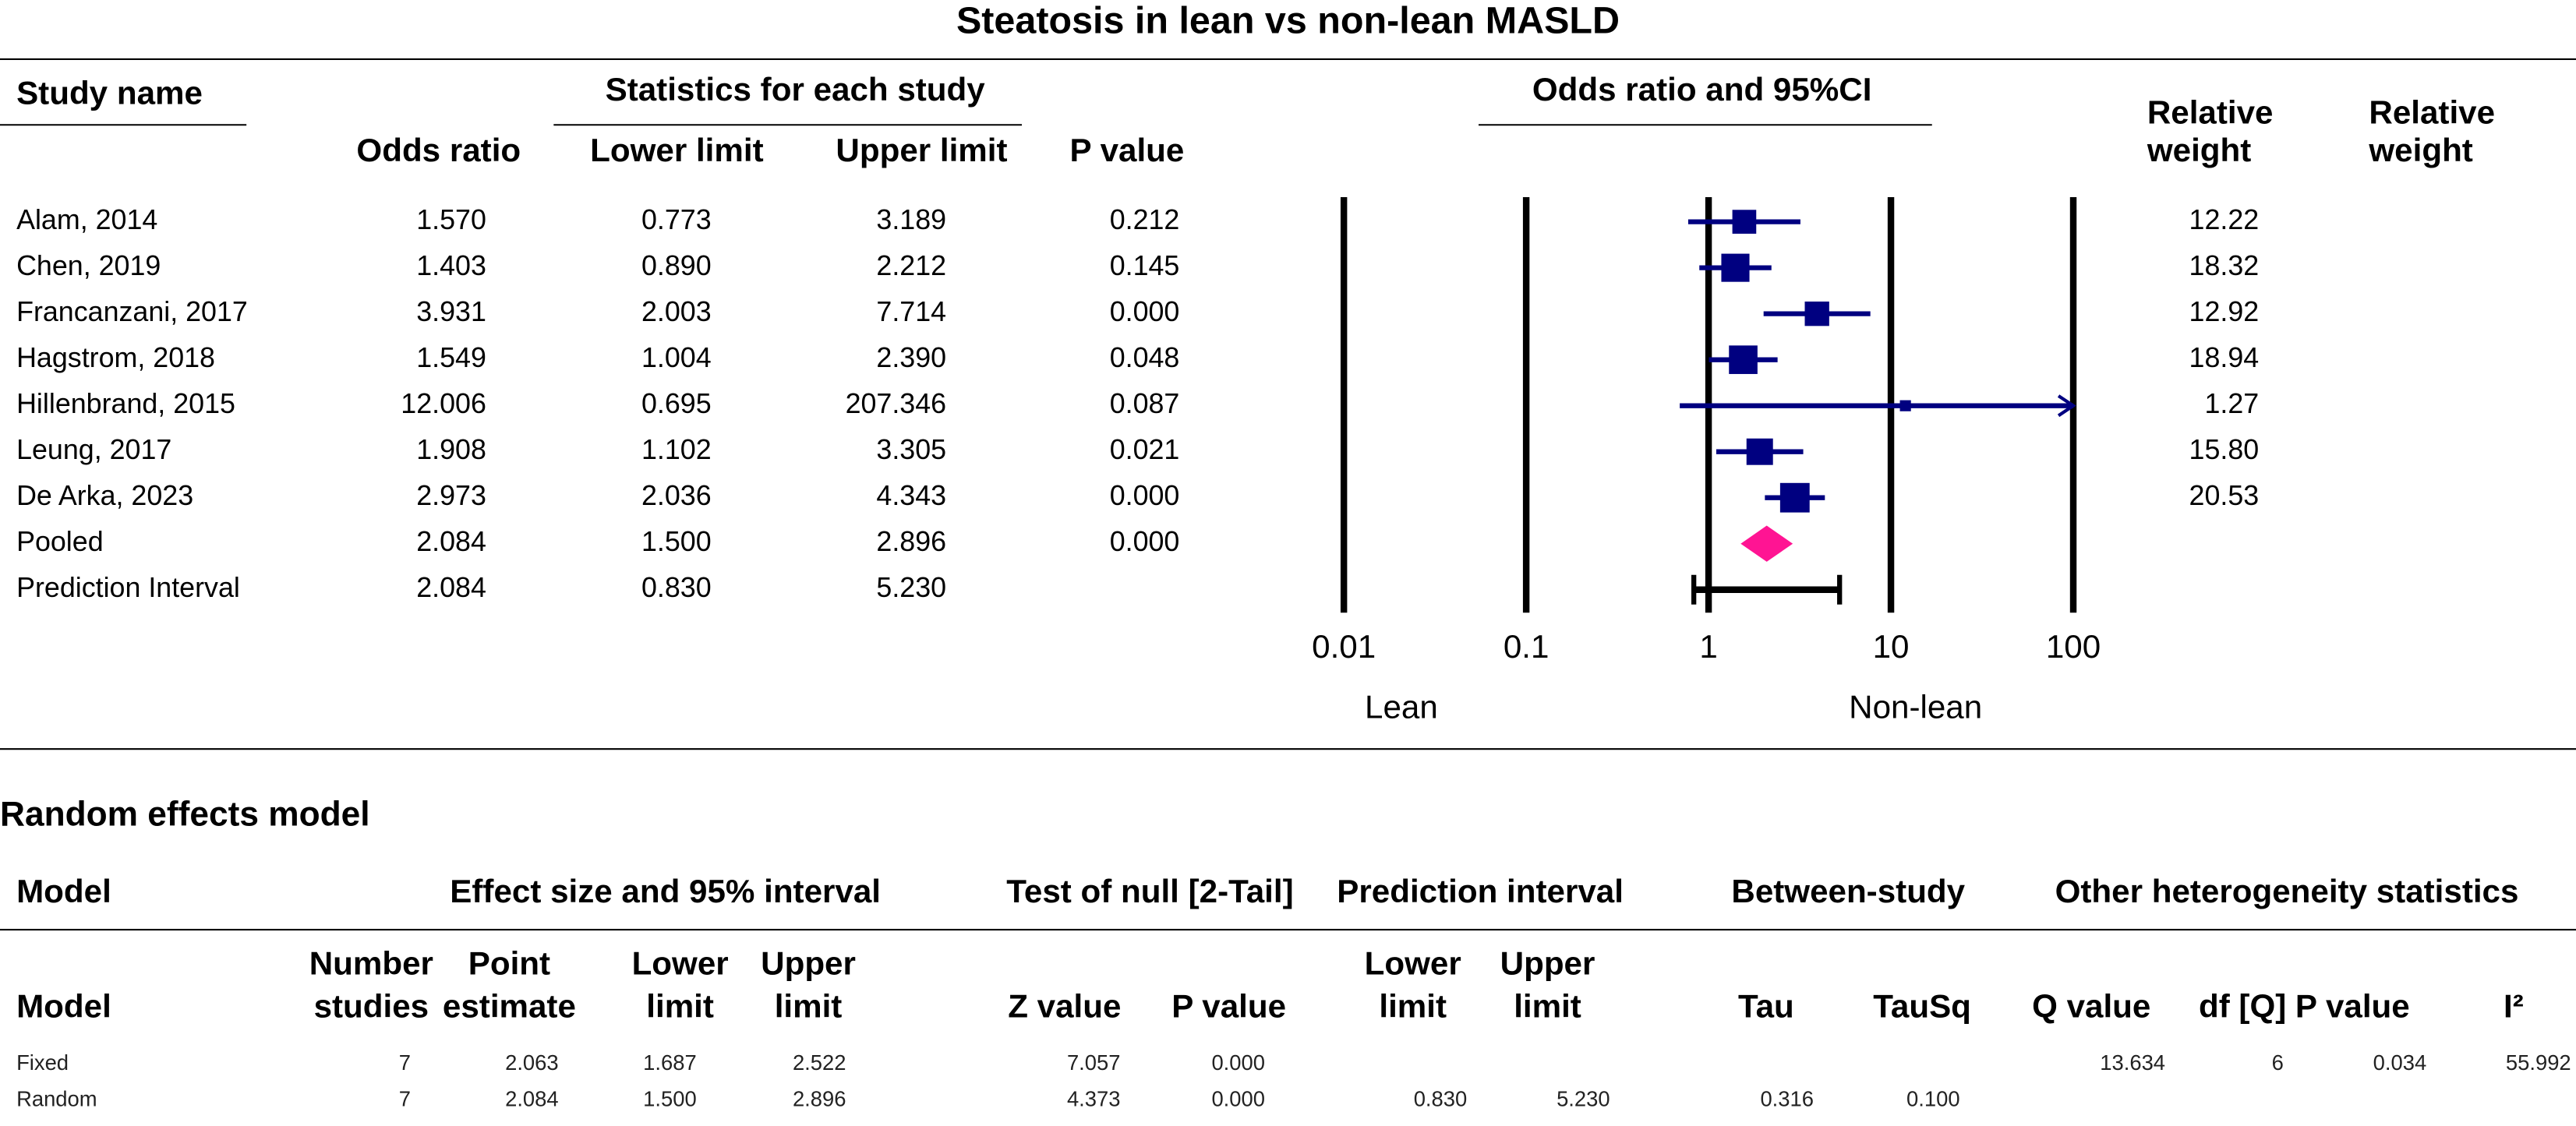 This screenshot has width=2576, height=1126. Describe the element at coordinates (1344, 646) in the screenshot. I see `x-tick-label: 0.01` at that location.